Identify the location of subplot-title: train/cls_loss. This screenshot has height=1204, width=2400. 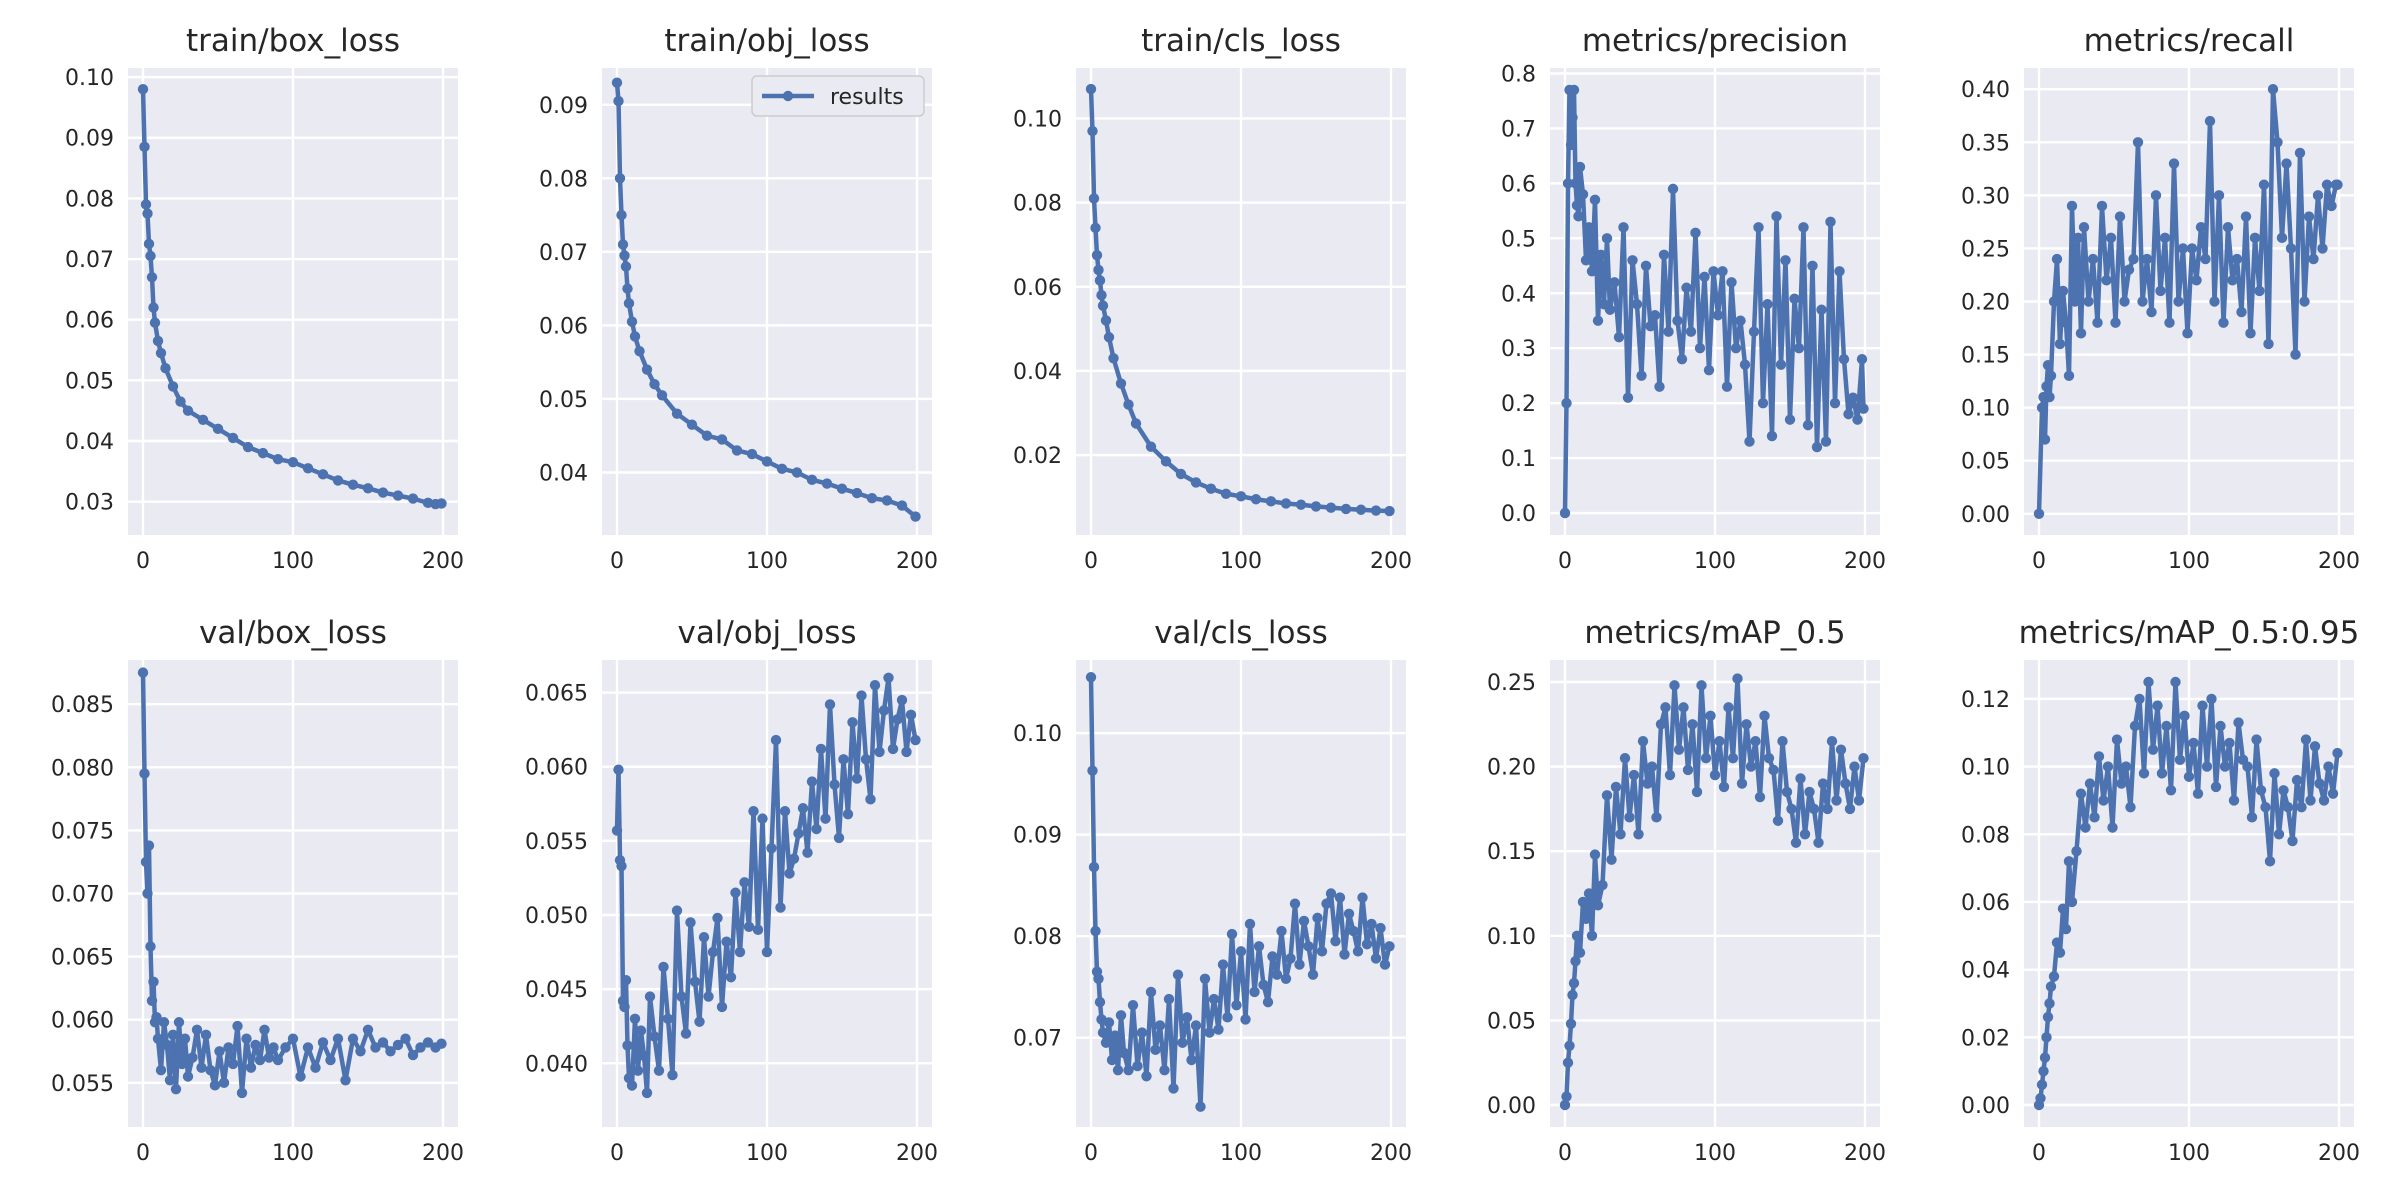
(1241, 41).